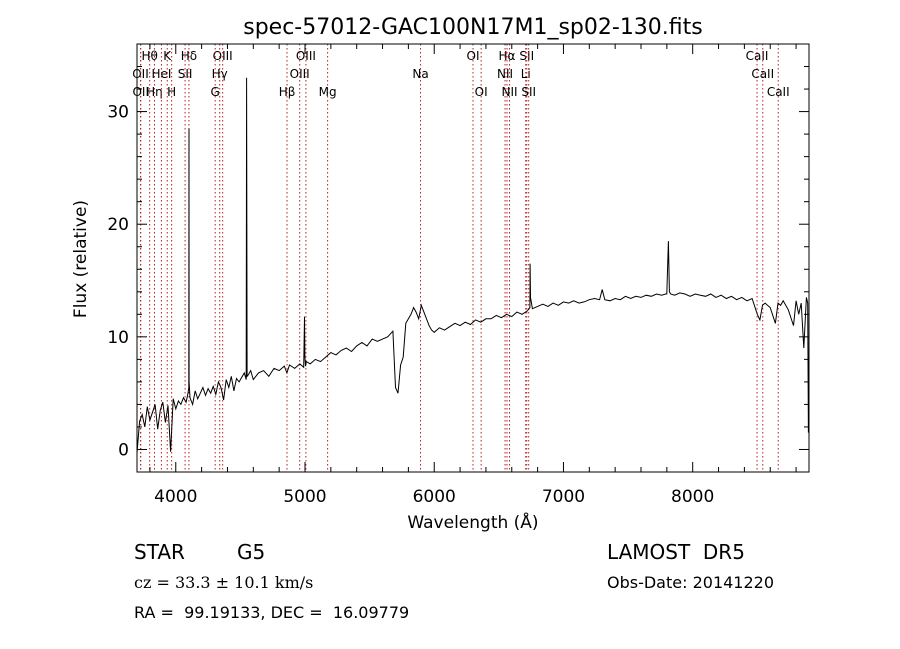 Image resolution: width=900 pixels, height=649 pixels. I want to click on x-tick-label: 8000, so click(692, 497).